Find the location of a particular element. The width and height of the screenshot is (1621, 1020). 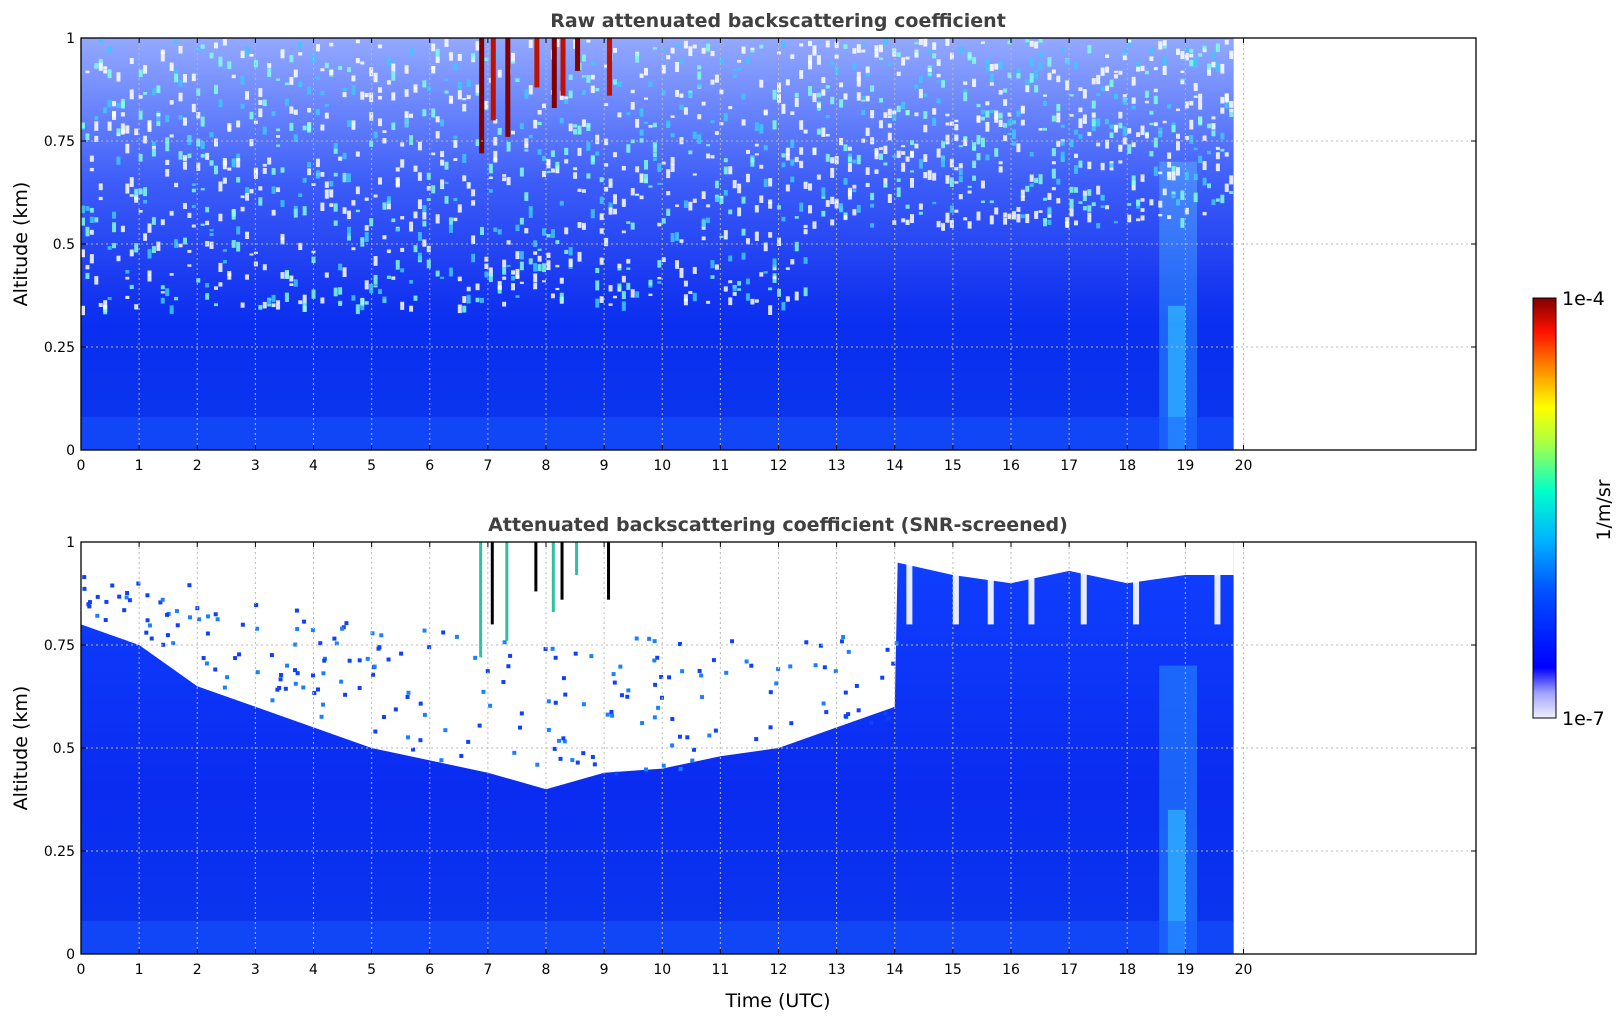

screened-gap is located at coordinates (990, 583).